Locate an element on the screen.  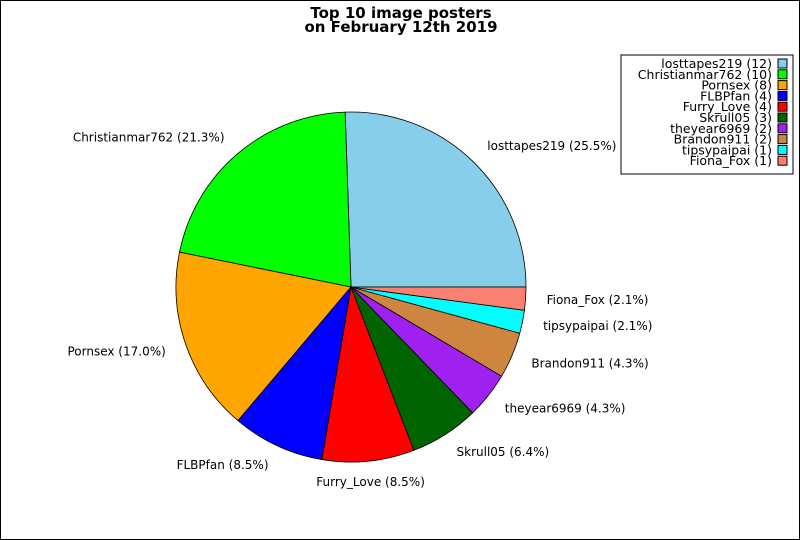
pie-label-skrull05: Skrull05 (6.4%) is located at coordinates (503, 452).